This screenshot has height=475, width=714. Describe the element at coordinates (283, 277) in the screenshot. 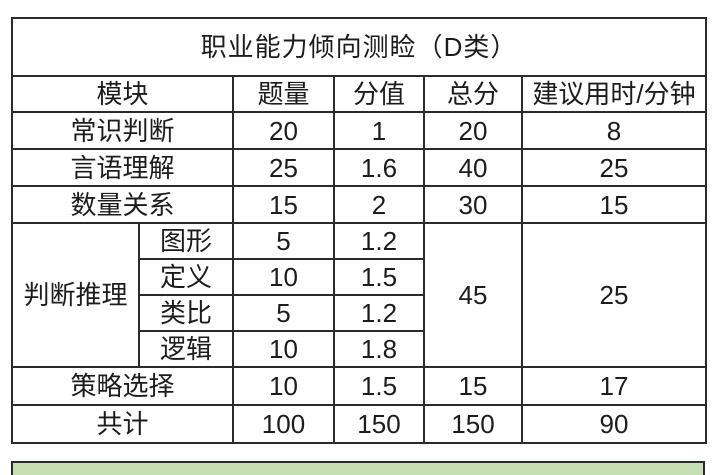

I see `cell-dingyi-count: 10` at that location.